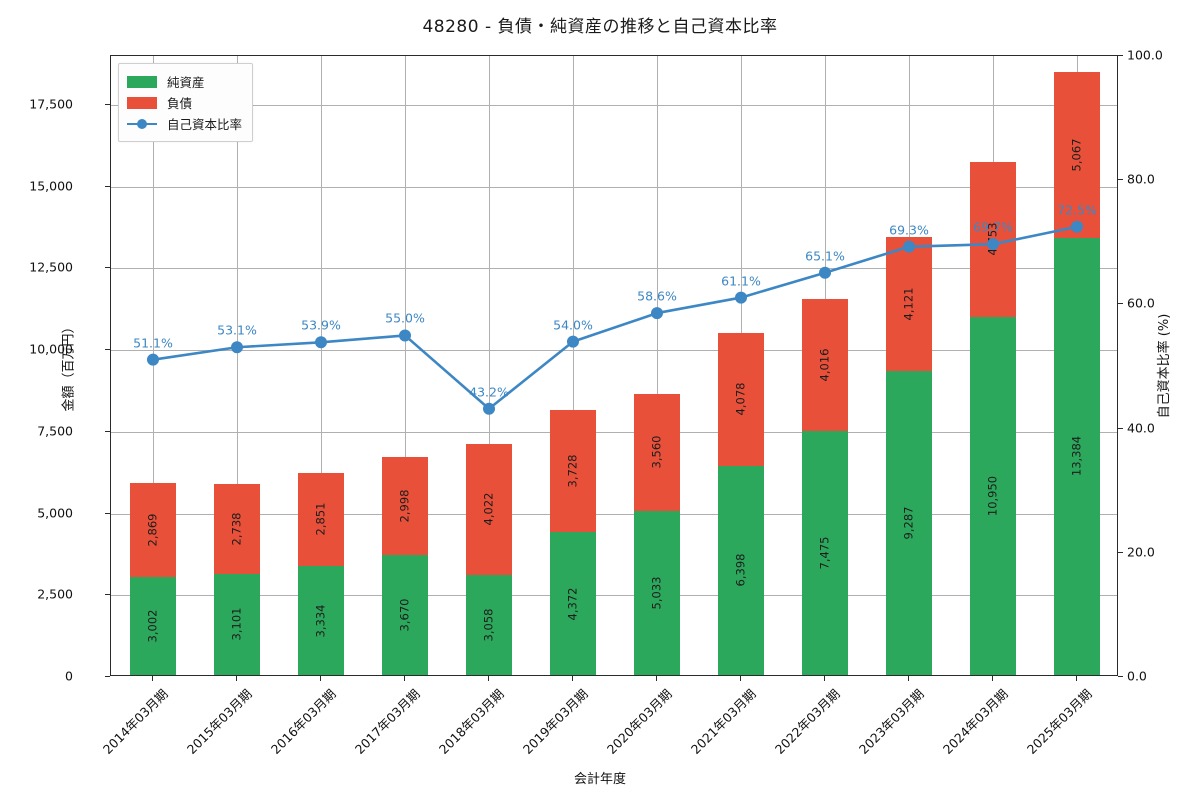  Describe the element at coordinates (573, 471) in the screenshot. I see `bar-segment-liability: 3,728` at that location.